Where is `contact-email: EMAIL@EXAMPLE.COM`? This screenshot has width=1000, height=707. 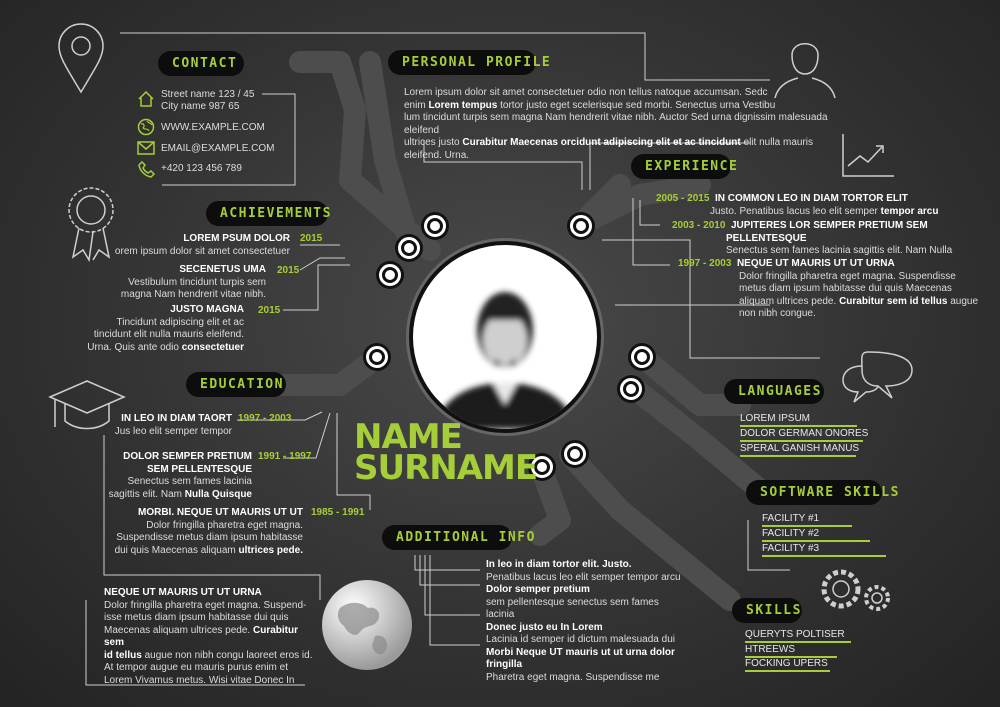 contact-email: EMAIL@EXAMPLE.COM is located at coordinates (218, 148).